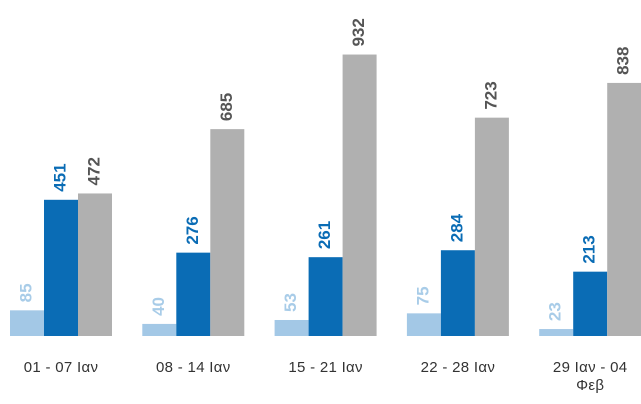 The image size is (641, 404). What do you see at coordinates (290, 302) in the screenshot?
I see `value-label: 53` at bounding box center [290, 302].